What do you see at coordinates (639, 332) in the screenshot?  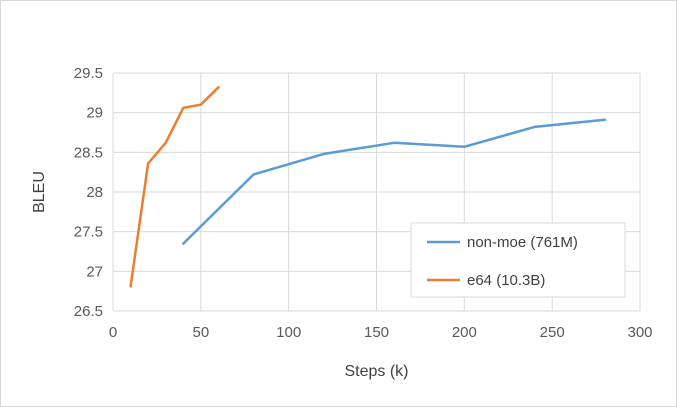 I see `x-tick-label: 300` at bounding box center [639, 332].